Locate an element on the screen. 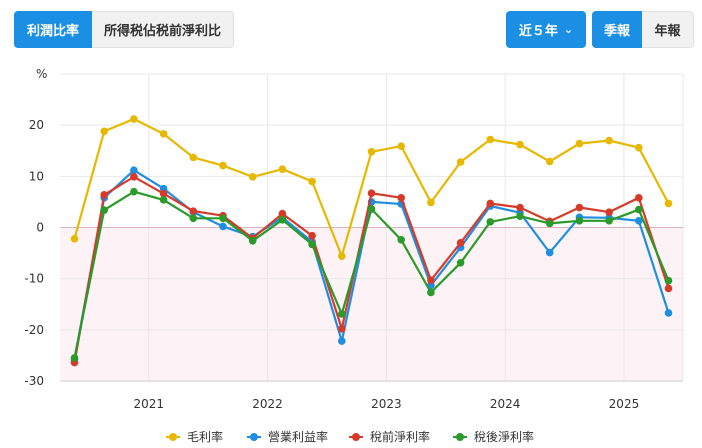 This screenshot has width=702, height=448. legend-label: 稅前淨利率 is located at coordinates (400, 436).